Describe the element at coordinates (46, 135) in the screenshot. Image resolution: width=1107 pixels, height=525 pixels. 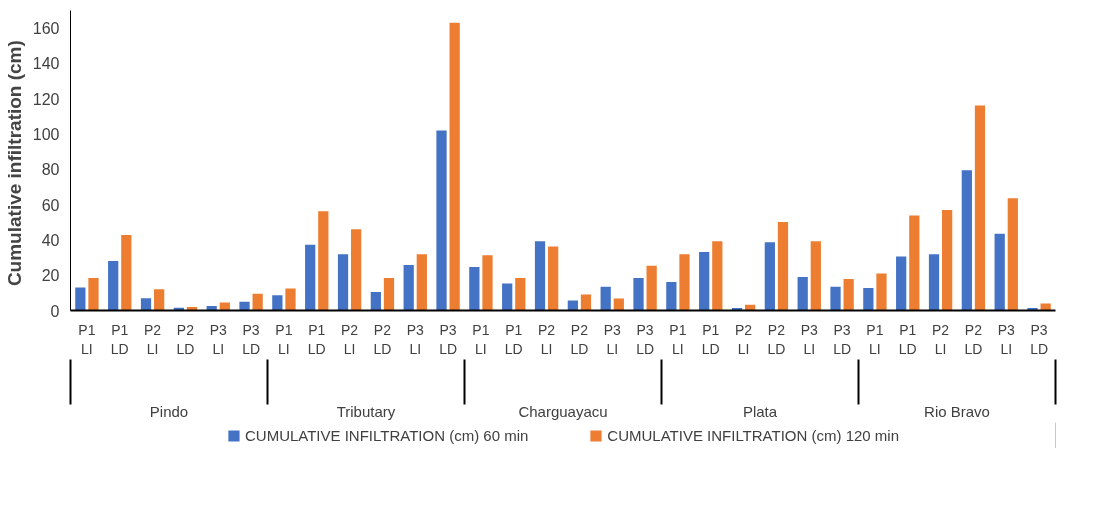
I see `y-tick-label: 100` at that location.